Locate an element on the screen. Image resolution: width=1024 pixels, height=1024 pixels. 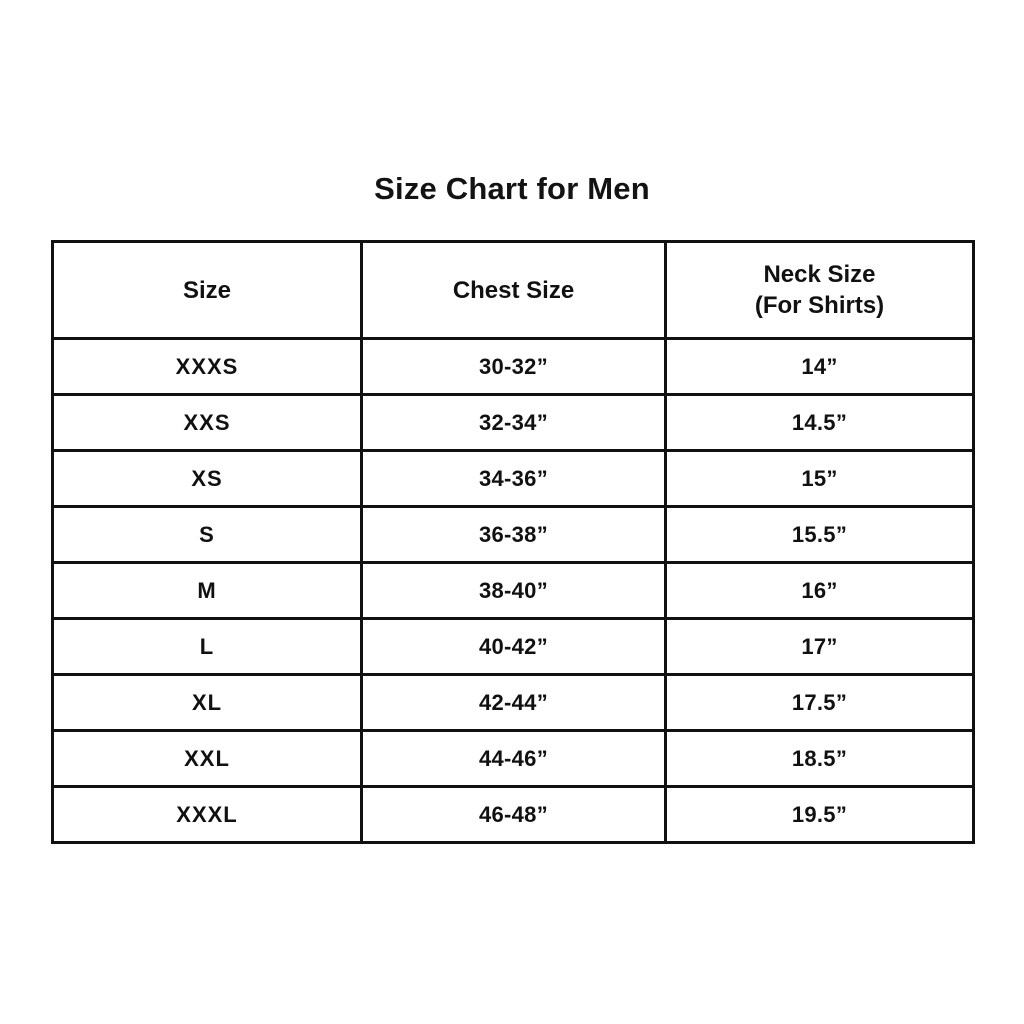
cell-size: L is located at coordinates (207, 646).